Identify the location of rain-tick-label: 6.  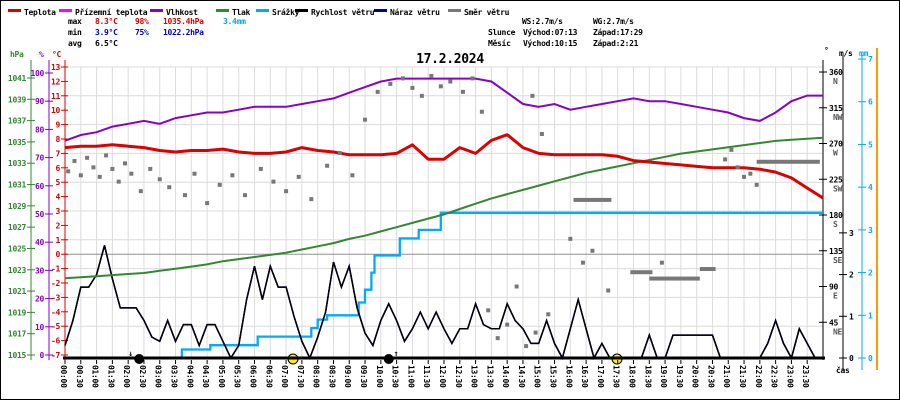
(870, 102).